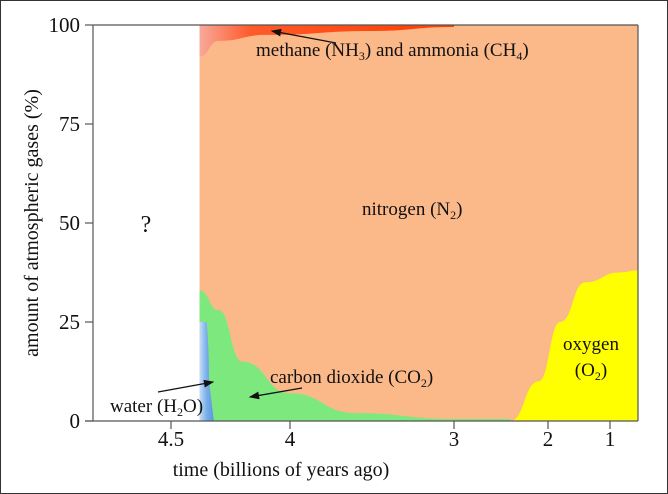 The height and width of the screenshot is (494, 668). I want to click on y-ticks: 0 25 50 75 100, so click(71, 223).